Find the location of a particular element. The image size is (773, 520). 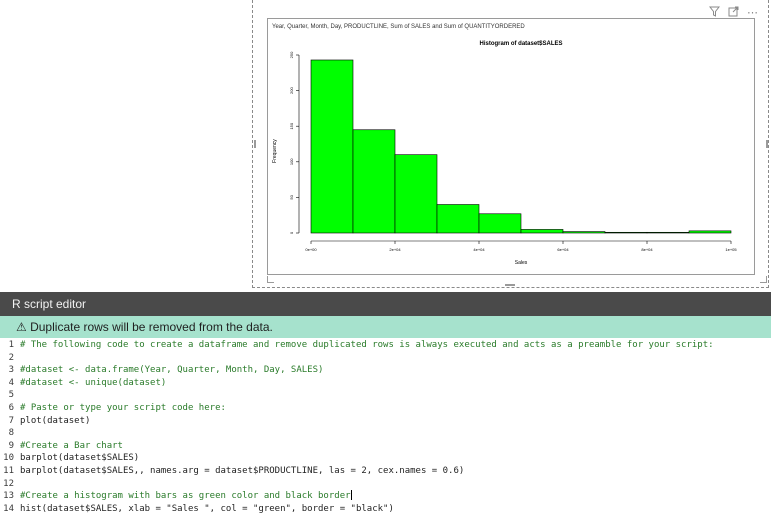

filter-icon is located at coordinates (714, 13).